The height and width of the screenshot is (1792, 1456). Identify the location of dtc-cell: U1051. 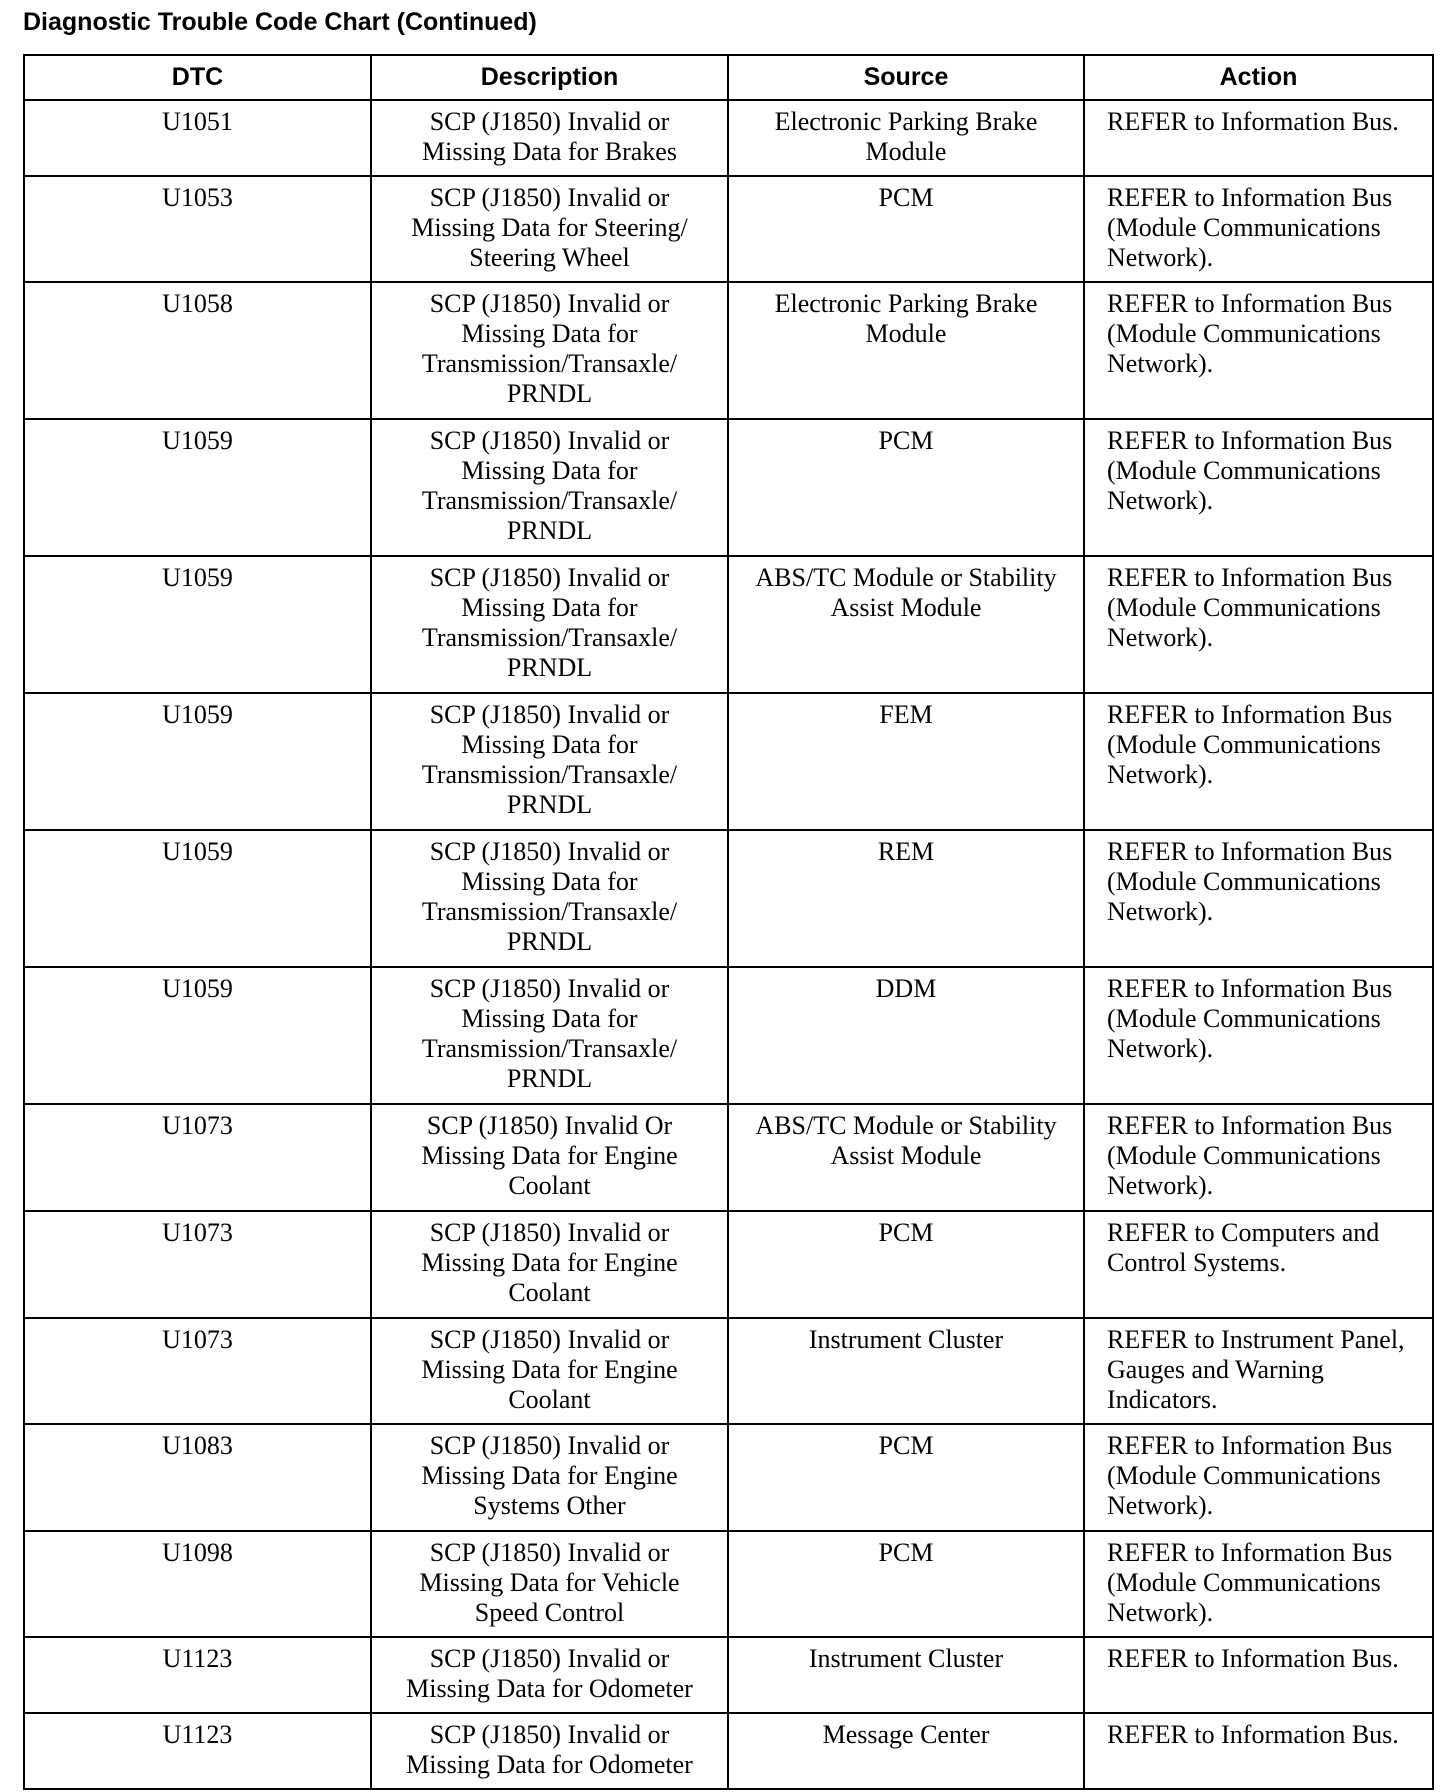
(197, 138).